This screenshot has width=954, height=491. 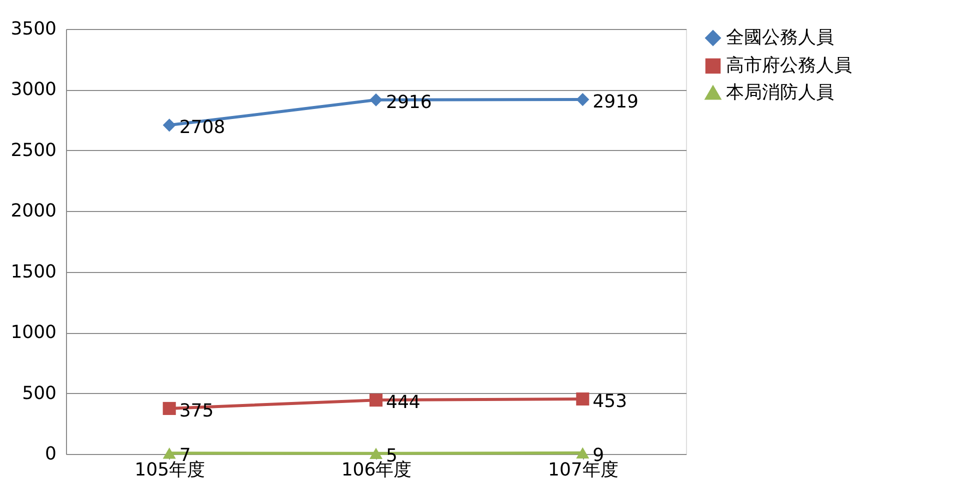 I want to click on y-tick-label: 1500, so click(x=33, y=271).